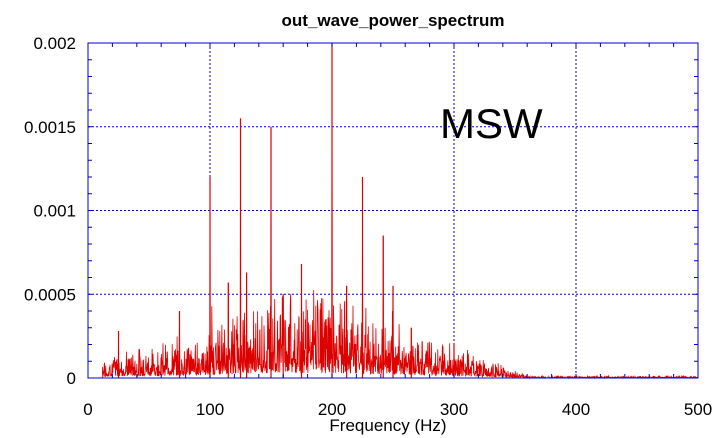  I want to click on x-tick-label: 300, so click(454, 409).